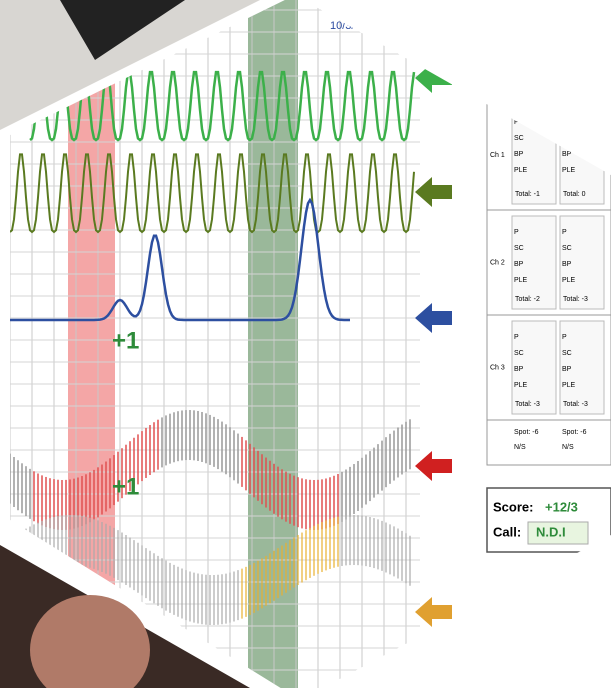 This screenshot has width=611, height=693. Describe the element at coordinates (548, 442) in the screenshot. I see `spot-block` at that location.